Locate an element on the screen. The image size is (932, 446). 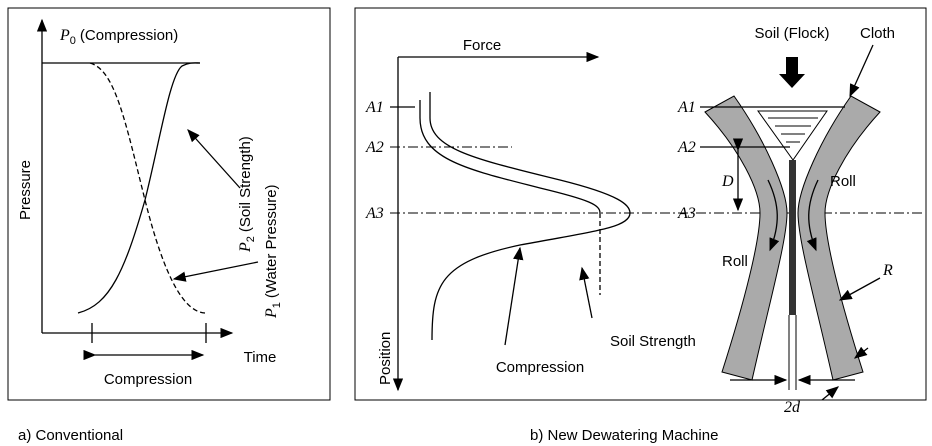
caption: b) New Dewatering Machine is located at coordinates (624, 435).